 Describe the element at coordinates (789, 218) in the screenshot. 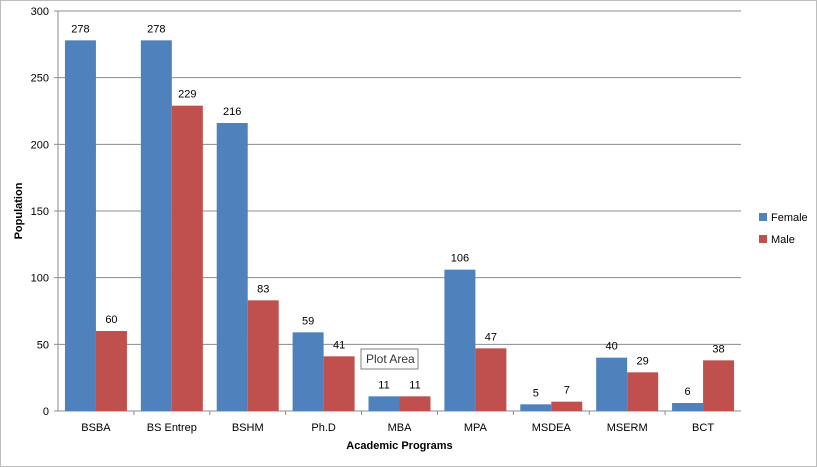

I see `legend-label: Female` at that location.